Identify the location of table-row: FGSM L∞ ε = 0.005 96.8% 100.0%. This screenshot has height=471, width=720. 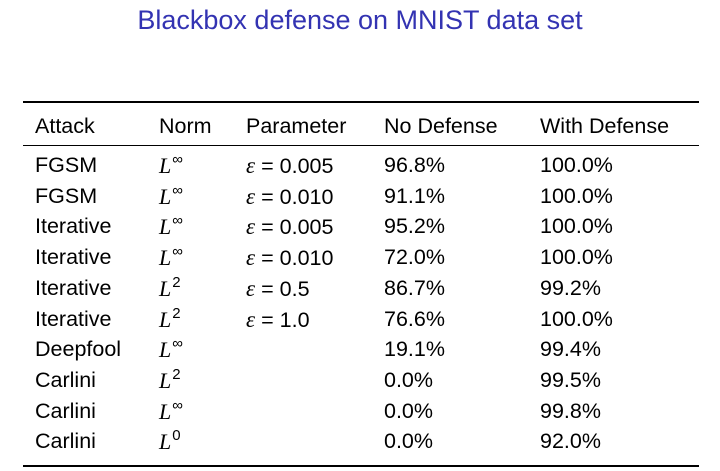
(360, 165).